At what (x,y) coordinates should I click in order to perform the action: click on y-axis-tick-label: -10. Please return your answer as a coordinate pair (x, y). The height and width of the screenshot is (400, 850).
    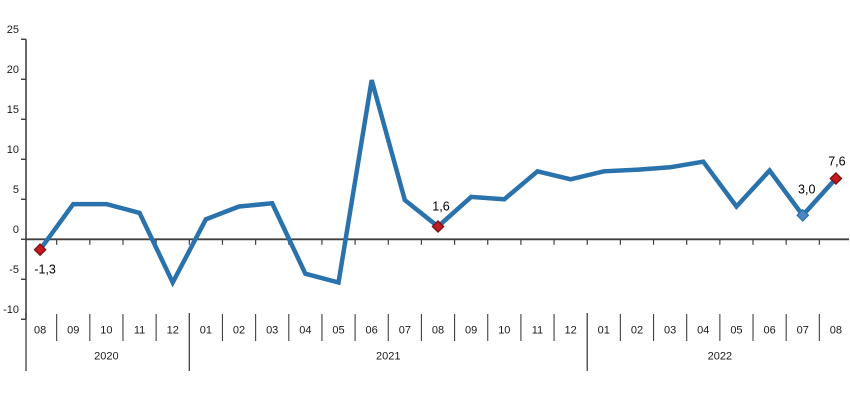
    Looking at the image, I should click on (11, 310).